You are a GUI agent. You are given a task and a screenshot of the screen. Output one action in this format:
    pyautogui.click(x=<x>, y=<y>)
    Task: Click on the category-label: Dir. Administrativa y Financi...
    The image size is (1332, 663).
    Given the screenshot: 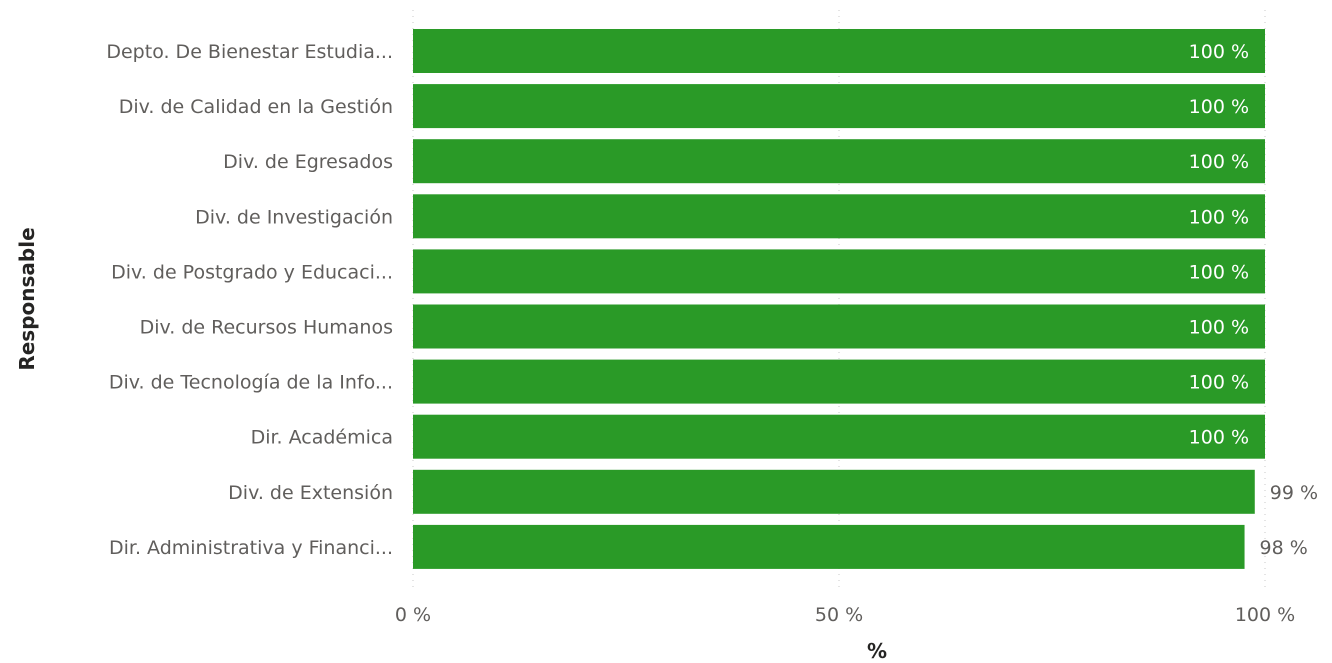 What is the action you would take?
    pyautogui.click(x=251, y=548)
    